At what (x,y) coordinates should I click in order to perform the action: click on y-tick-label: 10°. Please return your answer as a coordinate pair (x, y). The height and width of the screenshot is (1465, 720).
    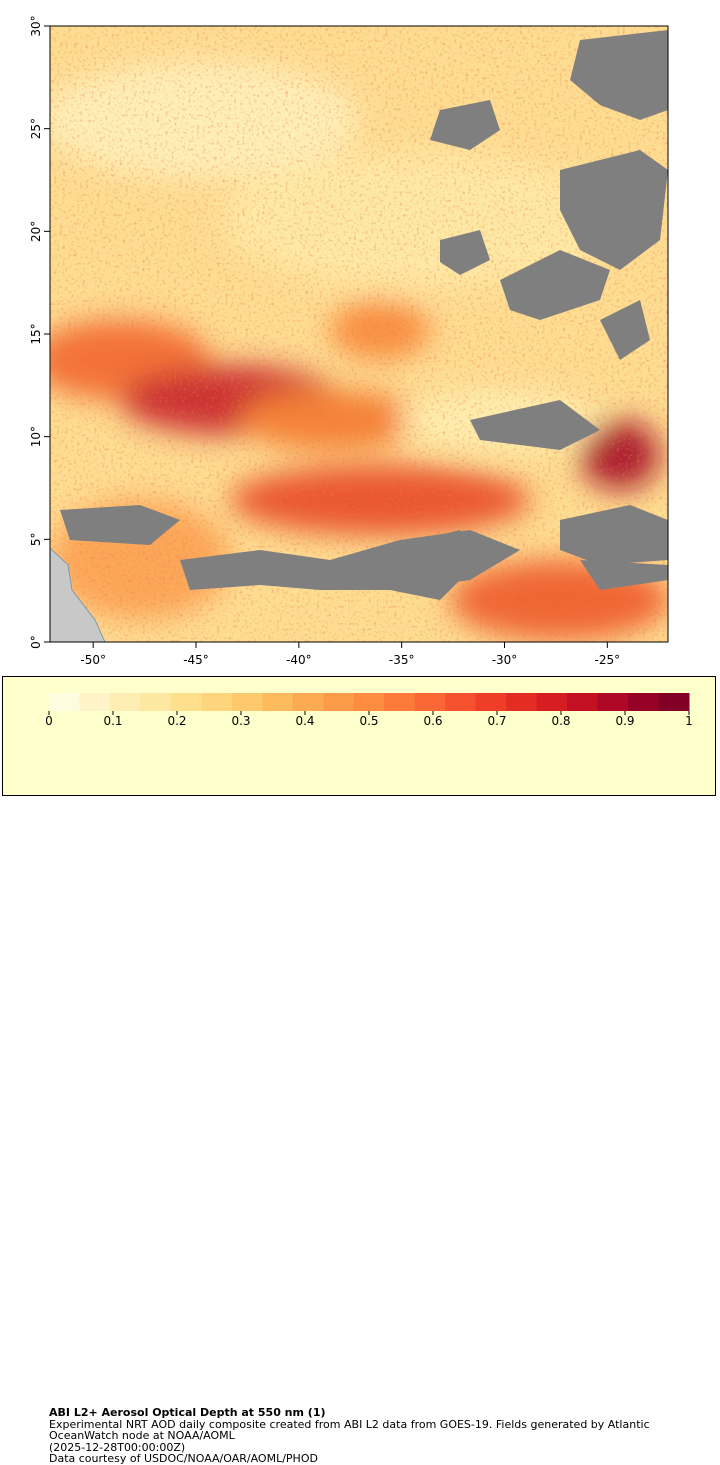
    Looking at the image, I should click on (36, 436).